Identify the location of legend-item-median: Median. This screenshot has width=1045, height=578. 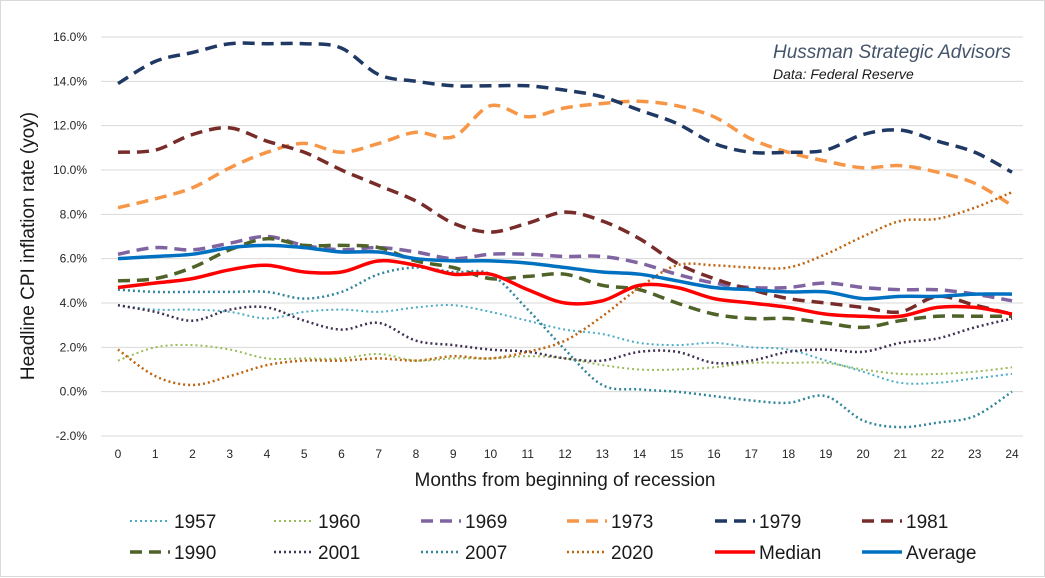
(768, 553).